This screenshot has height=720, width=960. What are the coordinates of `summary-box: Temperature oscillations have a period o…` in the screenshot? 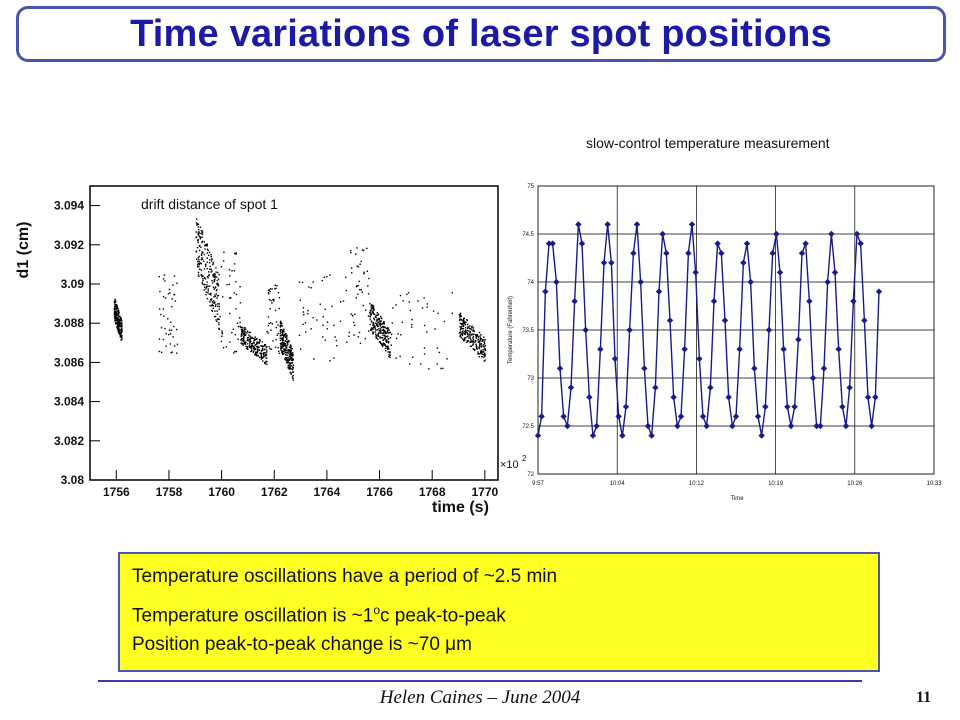 It's located at (499, 612).